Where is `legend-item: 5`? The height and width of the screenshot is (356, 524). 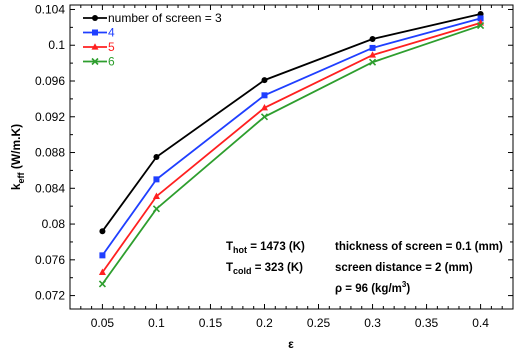
legend-item: 5 is located at coordinates (99, 47).